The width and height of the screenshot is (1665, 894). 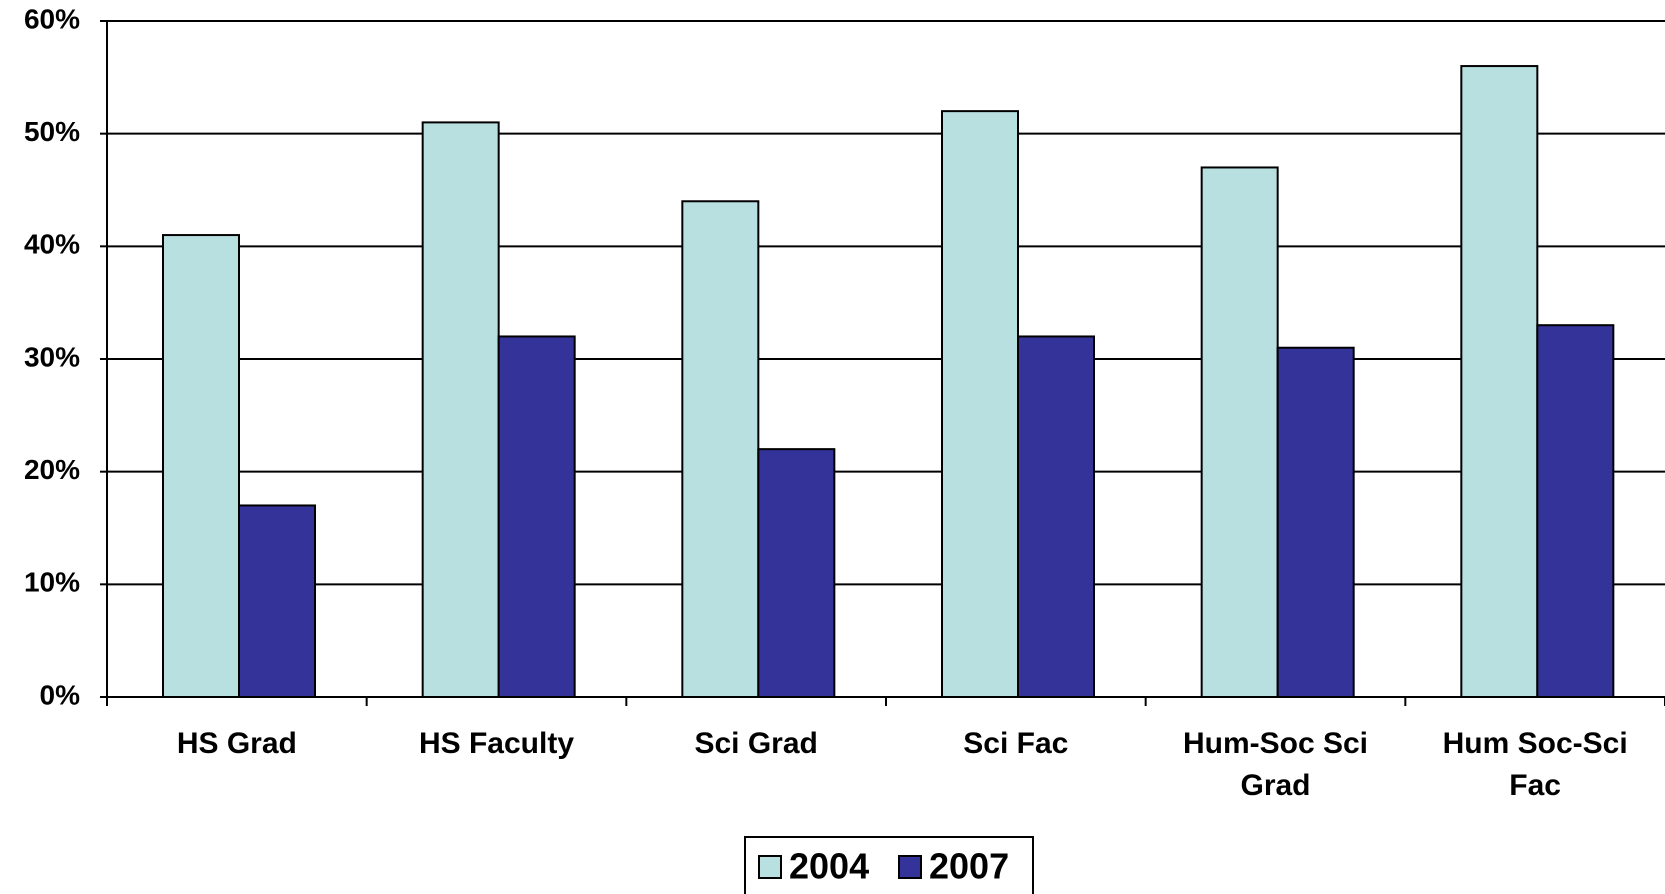 I want to click on y-tick-label: 50%, so click(x=52, y=131).